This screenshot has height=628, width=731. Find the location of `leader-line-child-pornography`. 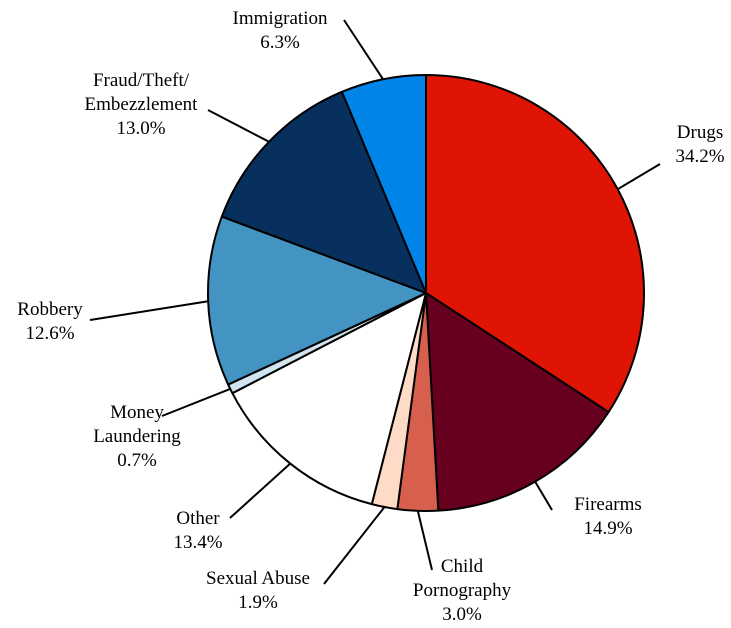

leader-line-child-pornography is located at coordinates (424, 540).